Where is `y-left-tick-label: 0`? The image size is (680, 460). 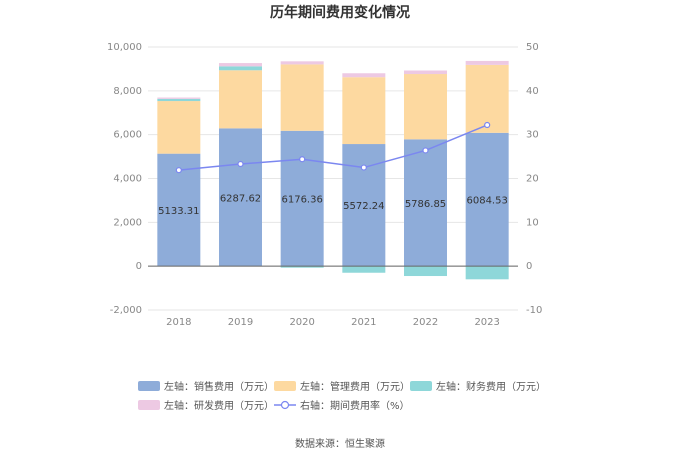 y-left-tick-label: 0 is located at coordinates (139, 266).